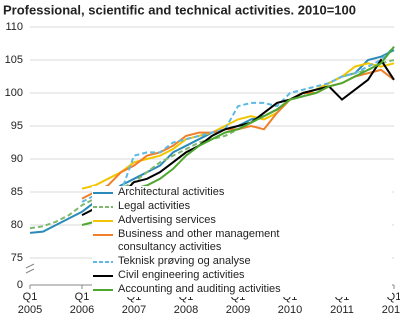 This screenshot has width=400, height=320. What do you see at coordinates (391, 310) in the screenshot?
I see `x-tick-label: 2012` at bounding box center [391, 310].